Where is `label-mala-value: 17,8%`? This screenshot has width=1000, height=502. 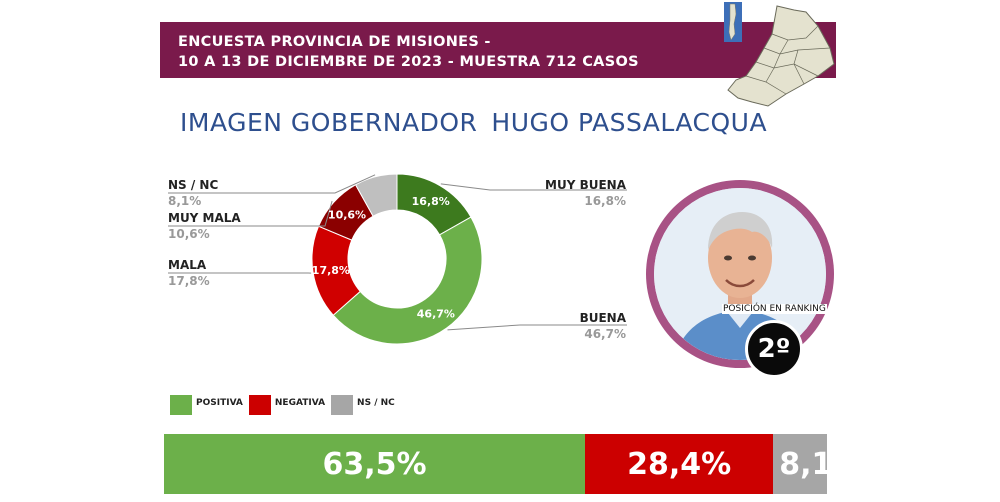
label-mala-value: 17,8% is located at coordinates (189, 281).